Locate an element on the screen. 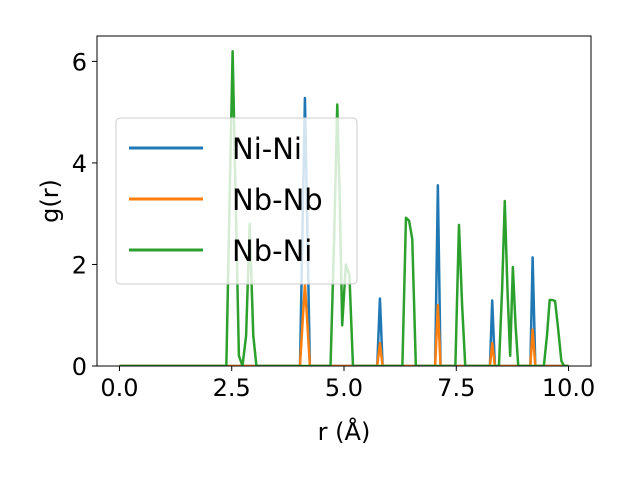 This screenshot has width=640, height=480. legend-box is located at coordinates (236, 201).